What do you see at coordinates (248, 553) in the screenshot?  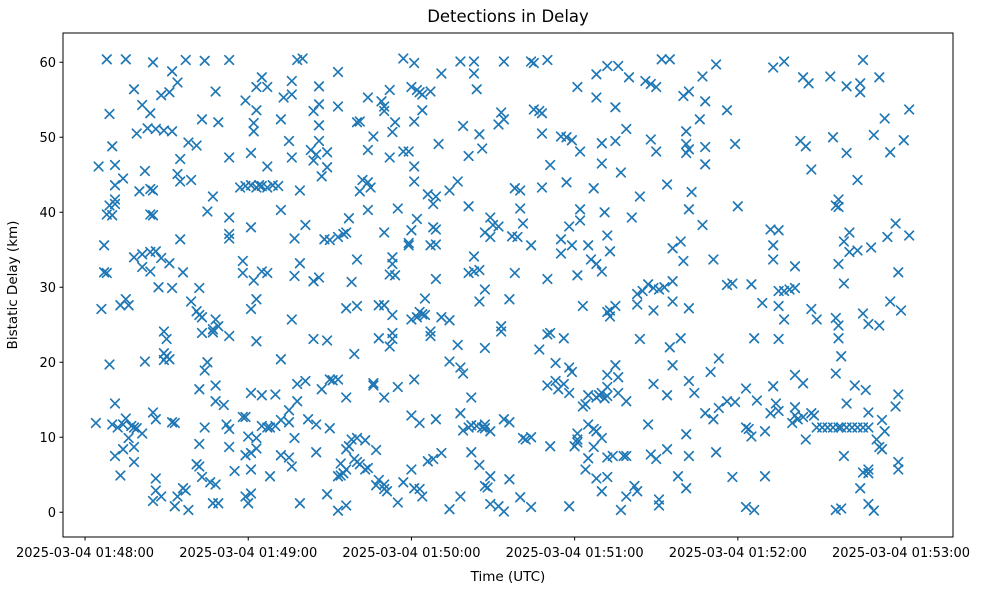 I see `x-tick-label: 2025-03-04 01:49:00` at bounding box center [248, 553].